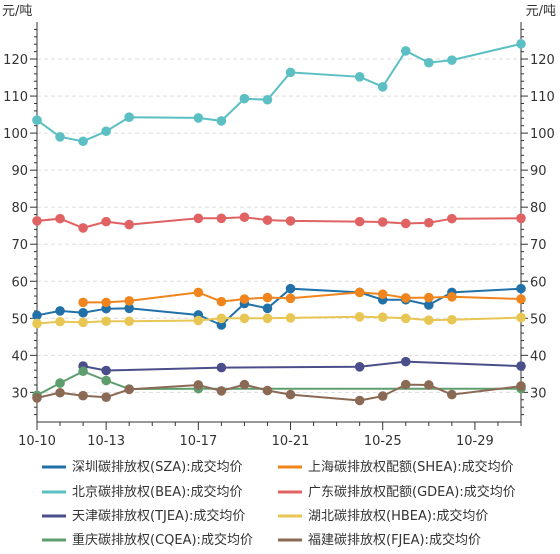 This screenshot has height=554, width=560. Describe the element at coordinates (396, 467) in the screenshot. I see `legend-item: 上海碳排放权配额(SHEA):成交均价` at that location.